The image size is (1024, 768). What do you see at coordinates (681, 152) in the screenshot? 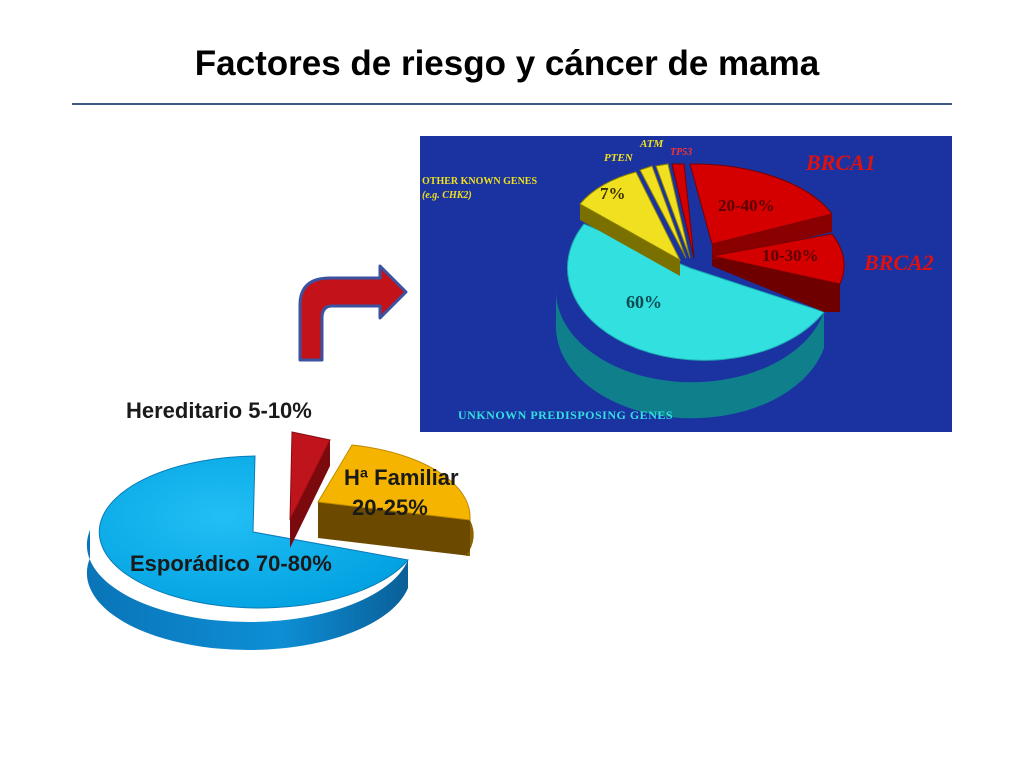
I see `label-tp53: TP53` at bounding box center [681, 152].